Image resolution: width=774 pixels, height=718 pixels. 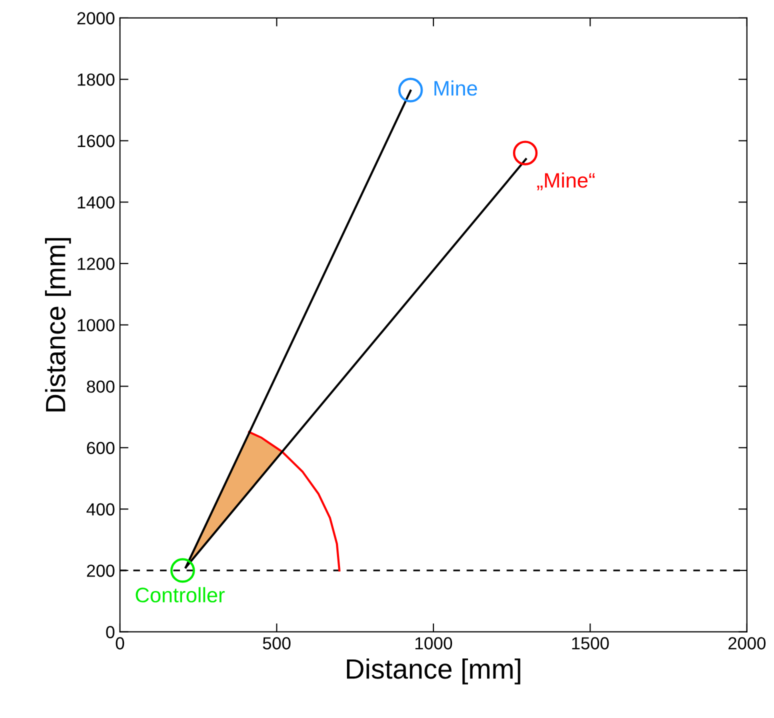 I want to click on y-tick-label: 0, so click(x=110, y=632).